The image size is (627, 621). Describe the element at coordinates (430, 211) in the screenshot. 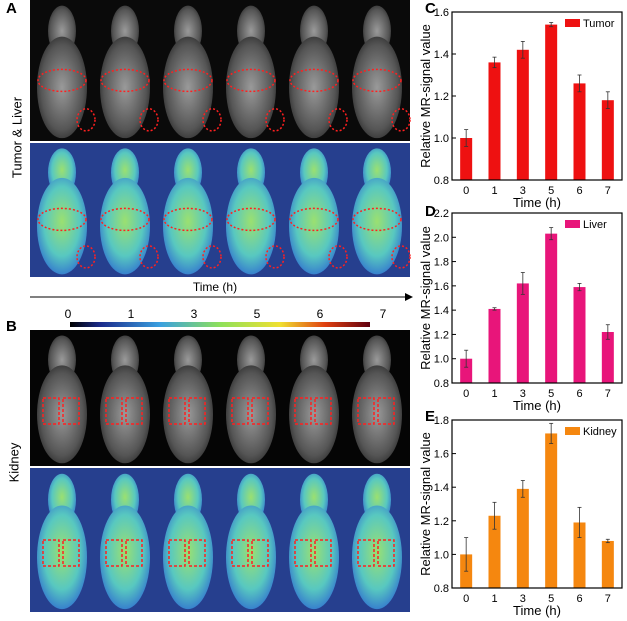

I see `panel-label-d: D` at that location.